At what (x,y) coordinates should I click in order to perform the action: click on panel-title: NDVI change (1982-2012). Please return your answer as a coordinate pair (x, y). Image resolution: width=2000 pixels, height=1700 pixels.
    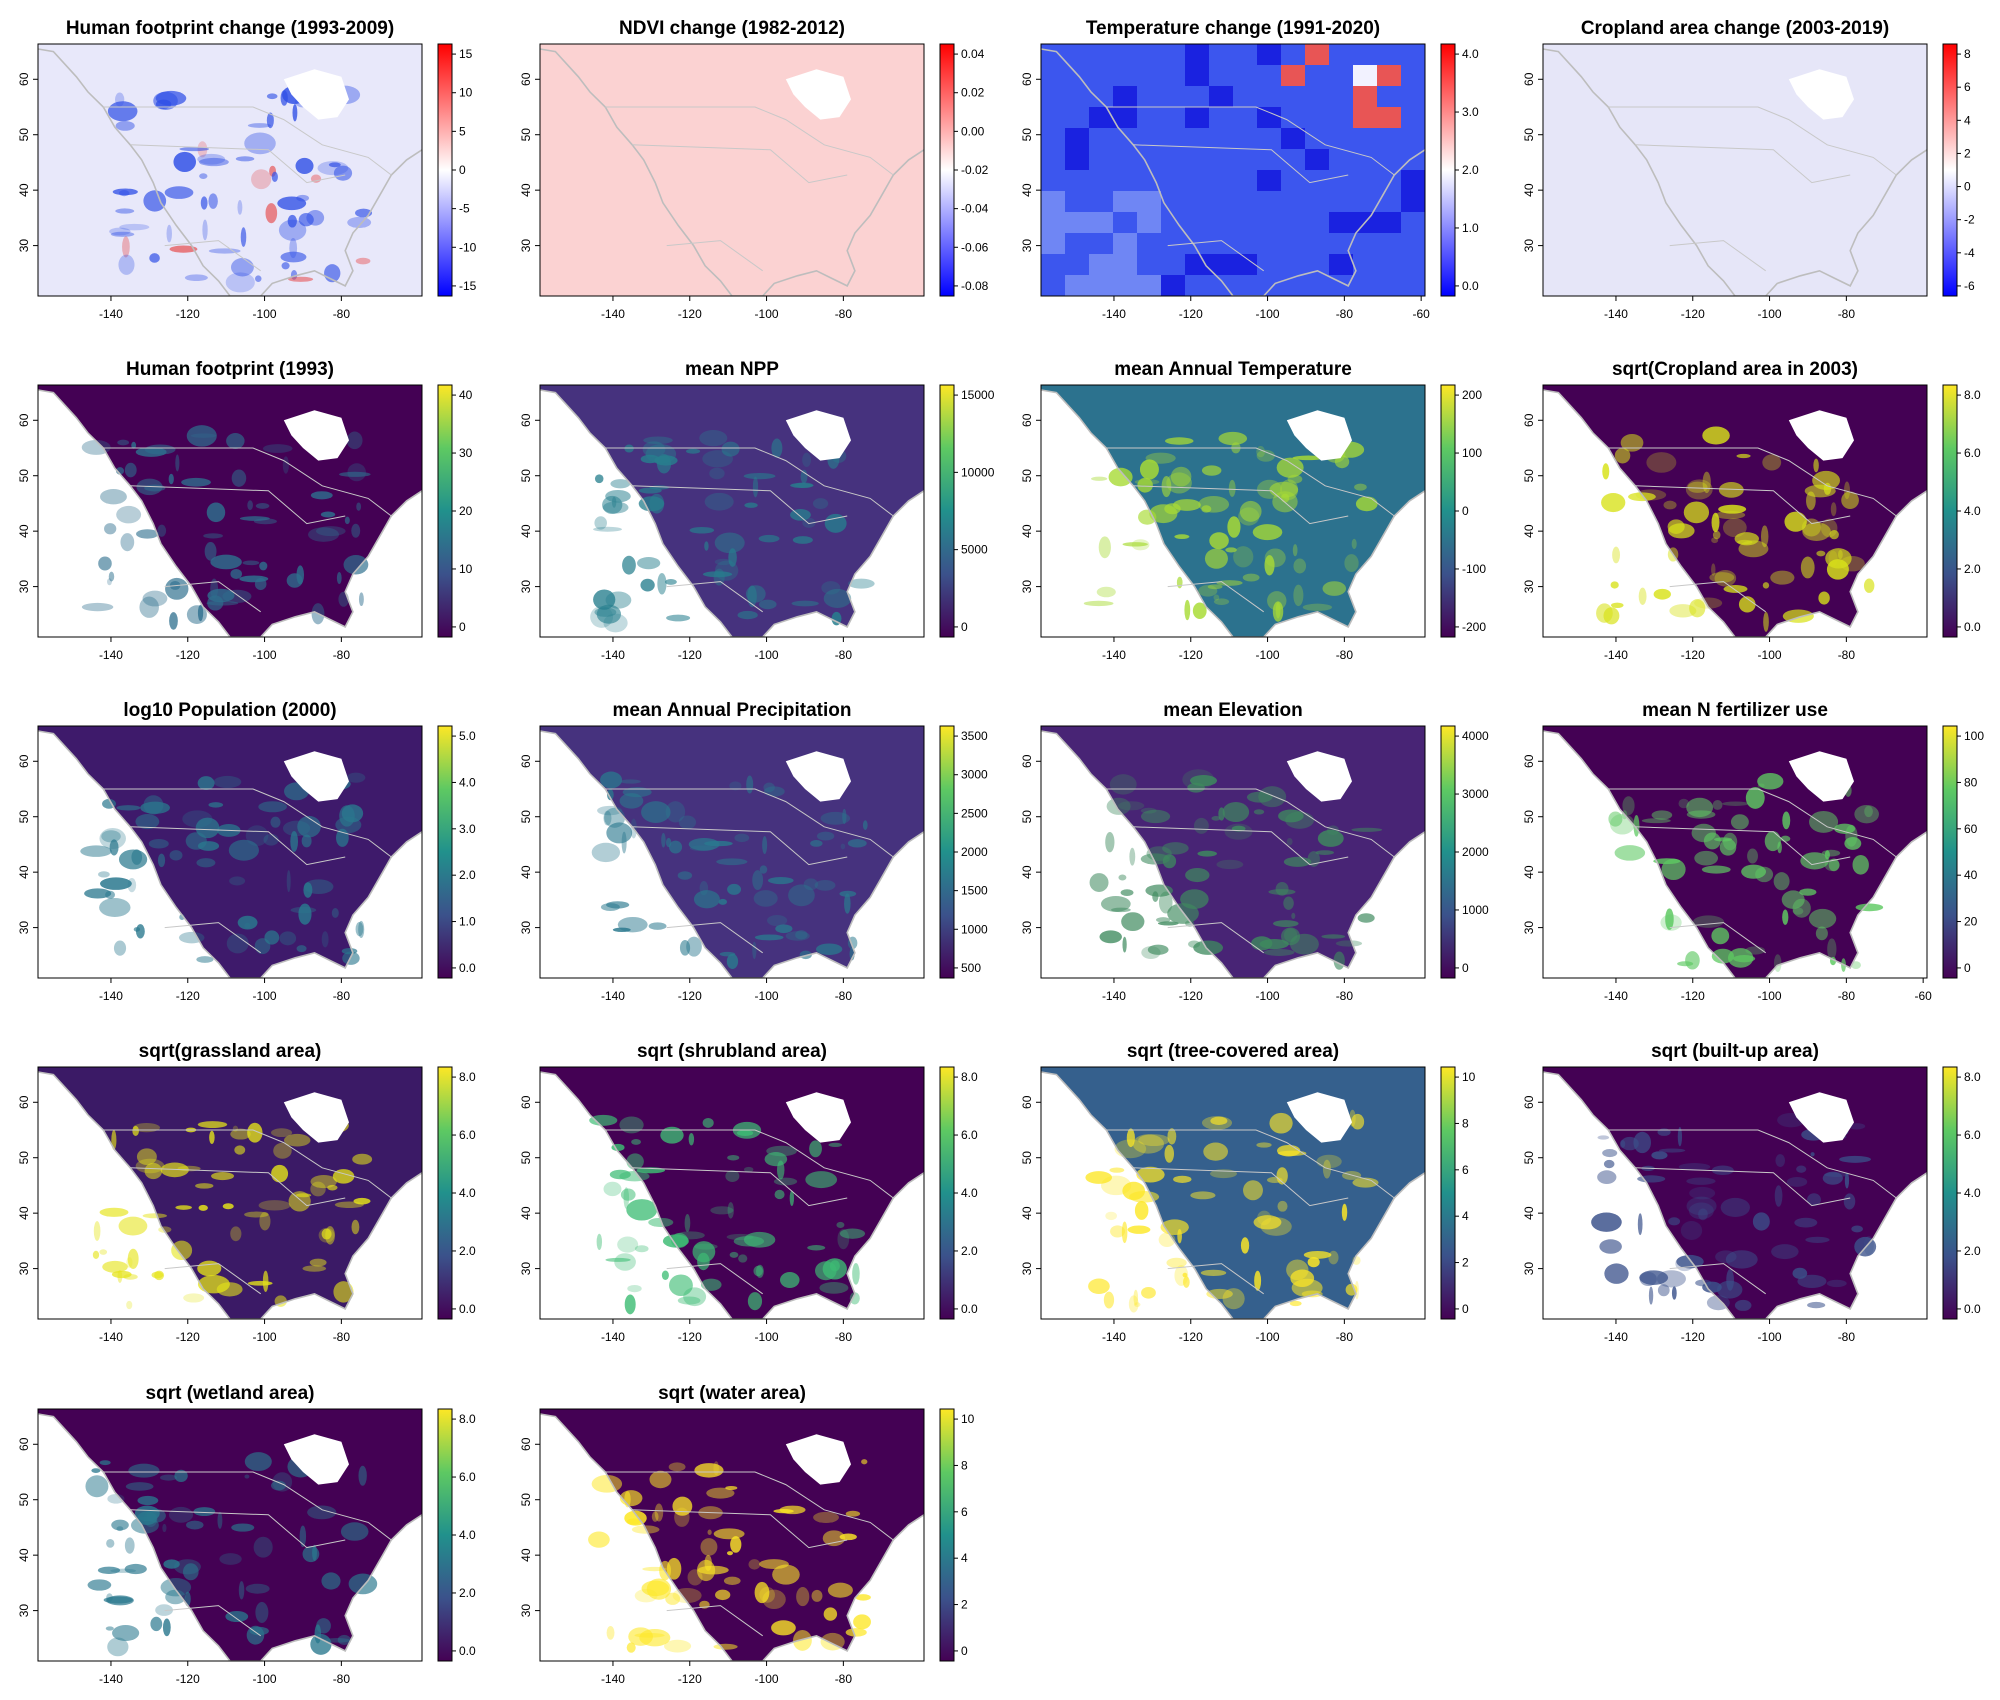
    Looking at the image, I should click on (732, 28).